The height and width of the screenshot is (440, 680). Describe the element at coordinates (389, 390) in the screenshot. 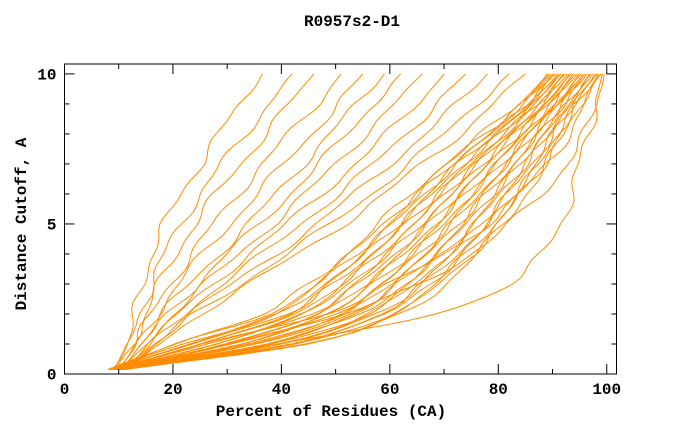

I see `x-tick-label: 60` at that location.